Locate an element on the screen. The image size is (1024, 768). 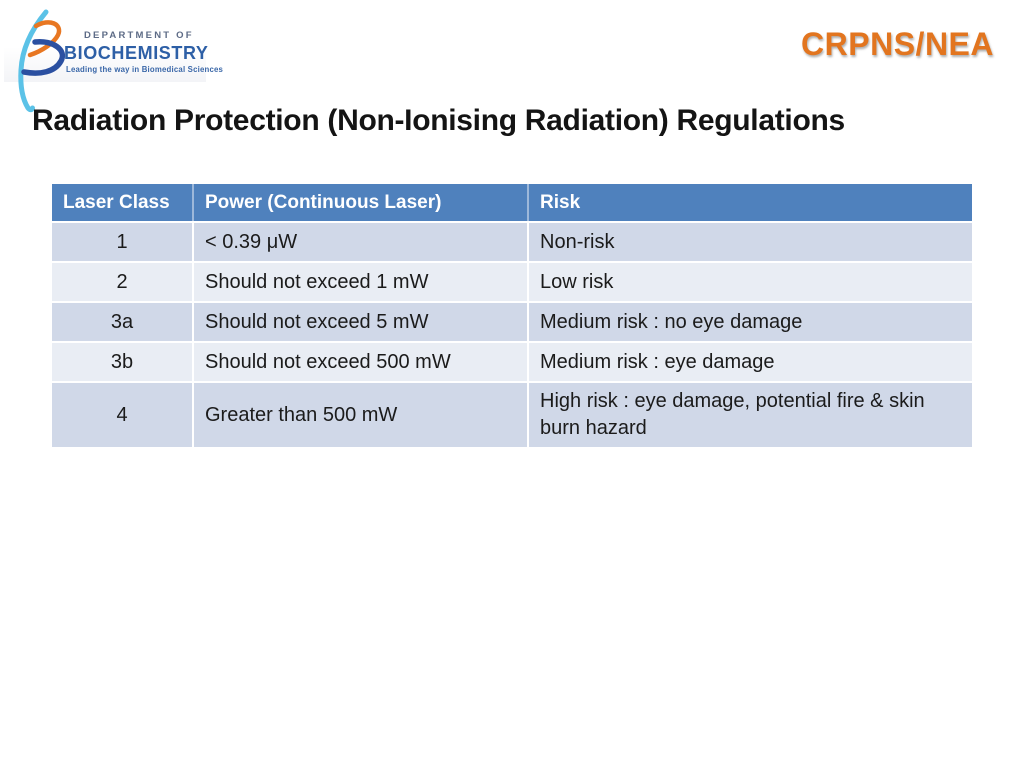
logo-department-of: DEPARTMENT OF is located at coordinates (139, 35).